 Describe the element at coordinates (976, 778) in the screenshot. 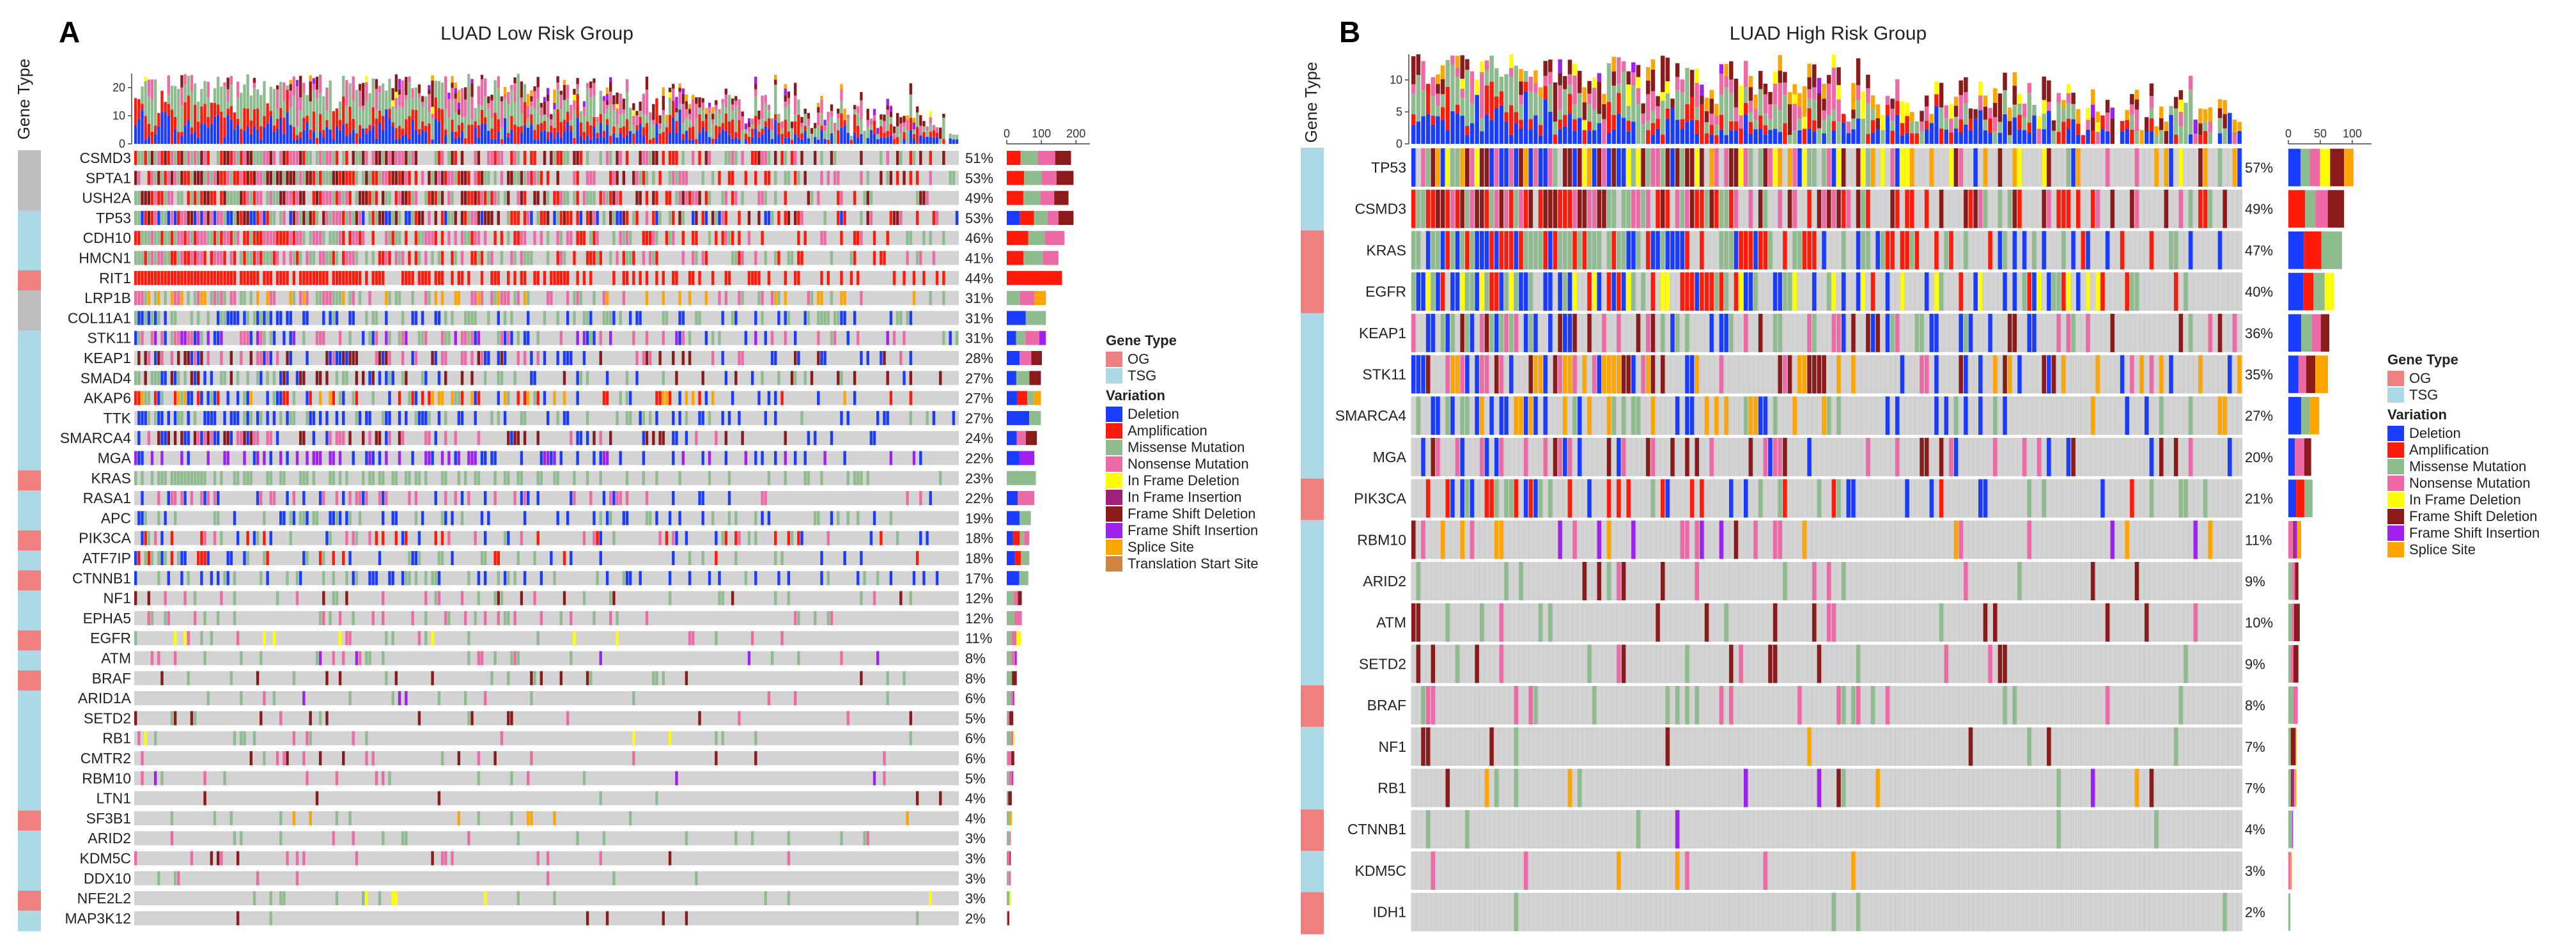

I see `gene-percentage: 5%` at that location.